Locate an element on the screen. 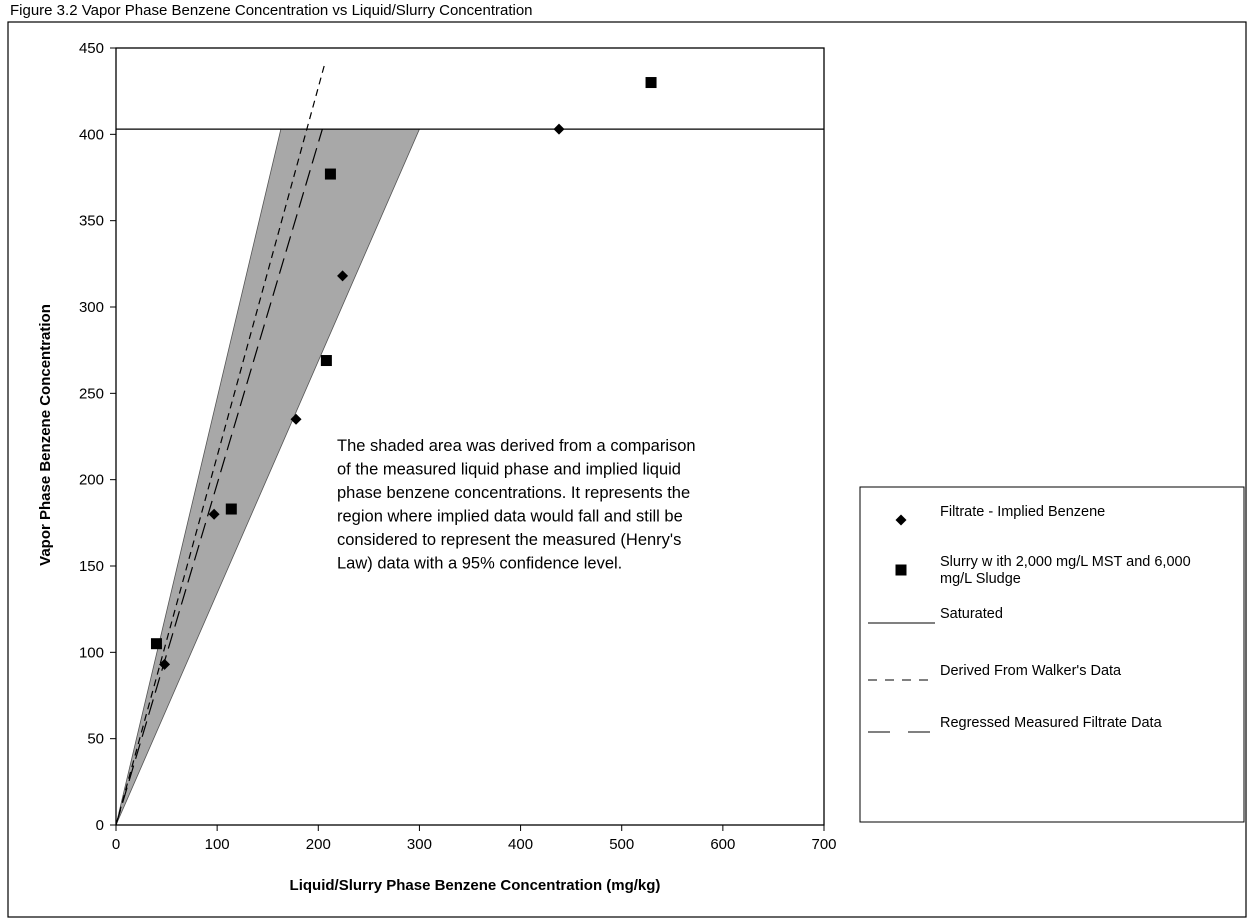 This screenshot has width=1254, height=923. legend-box is located at coordinates (1052, 654).